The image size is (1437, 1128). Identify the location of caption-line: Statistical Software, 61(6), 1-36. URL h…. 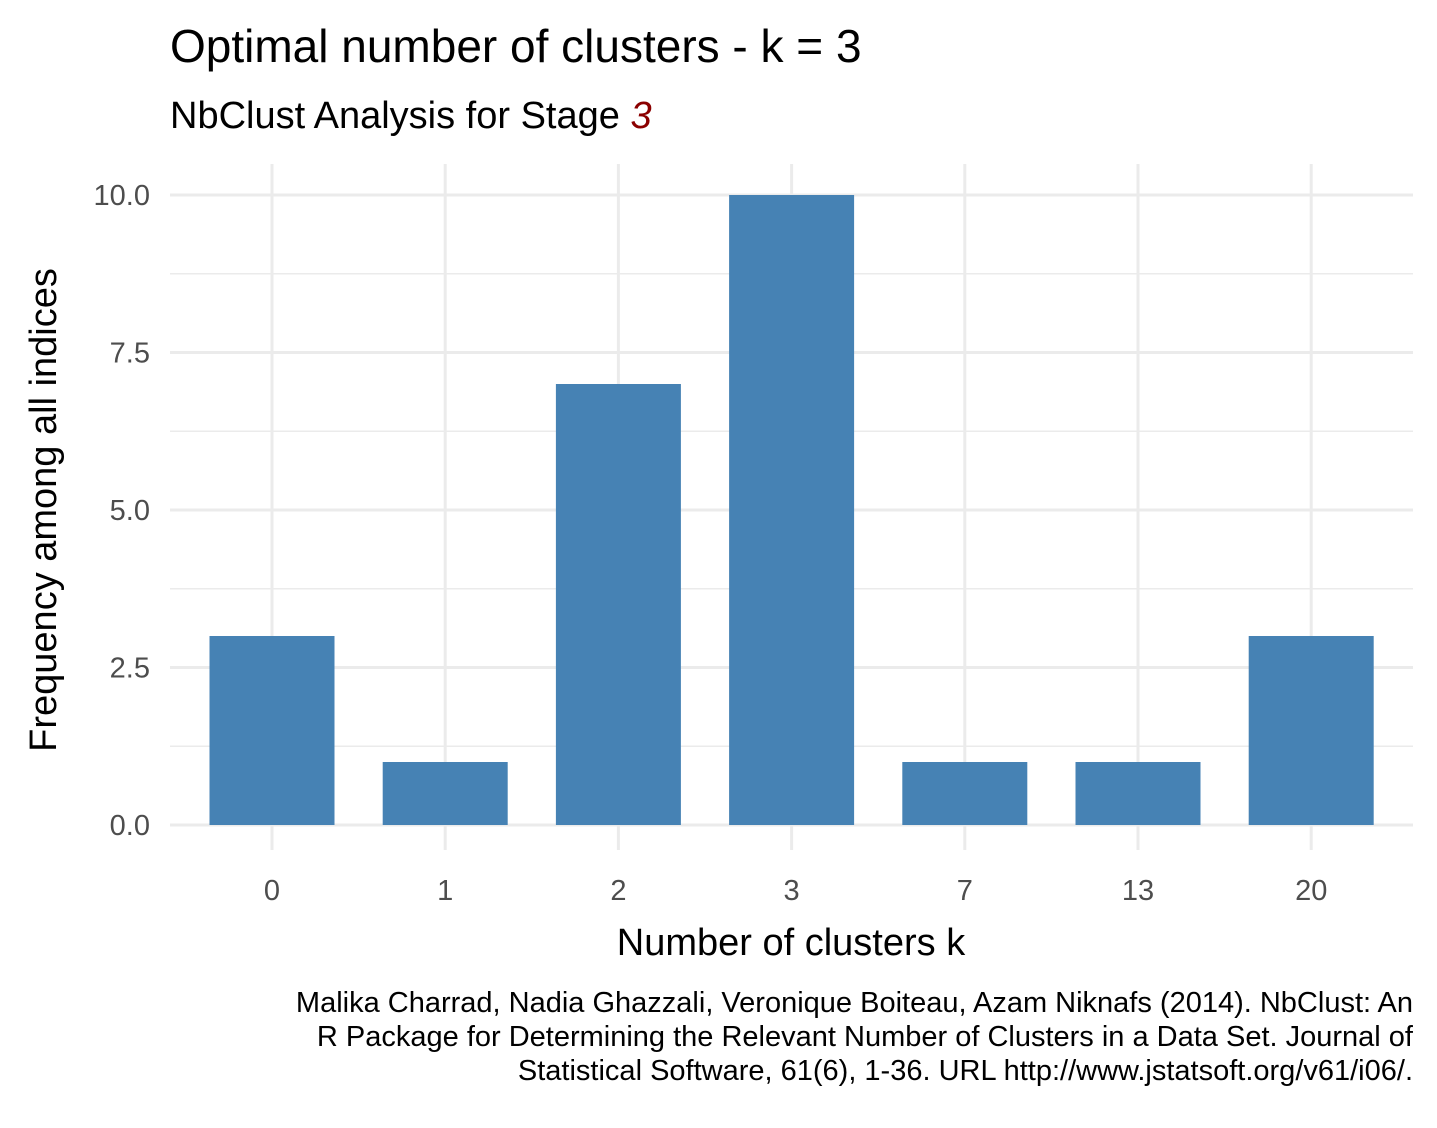
(965, 1071).